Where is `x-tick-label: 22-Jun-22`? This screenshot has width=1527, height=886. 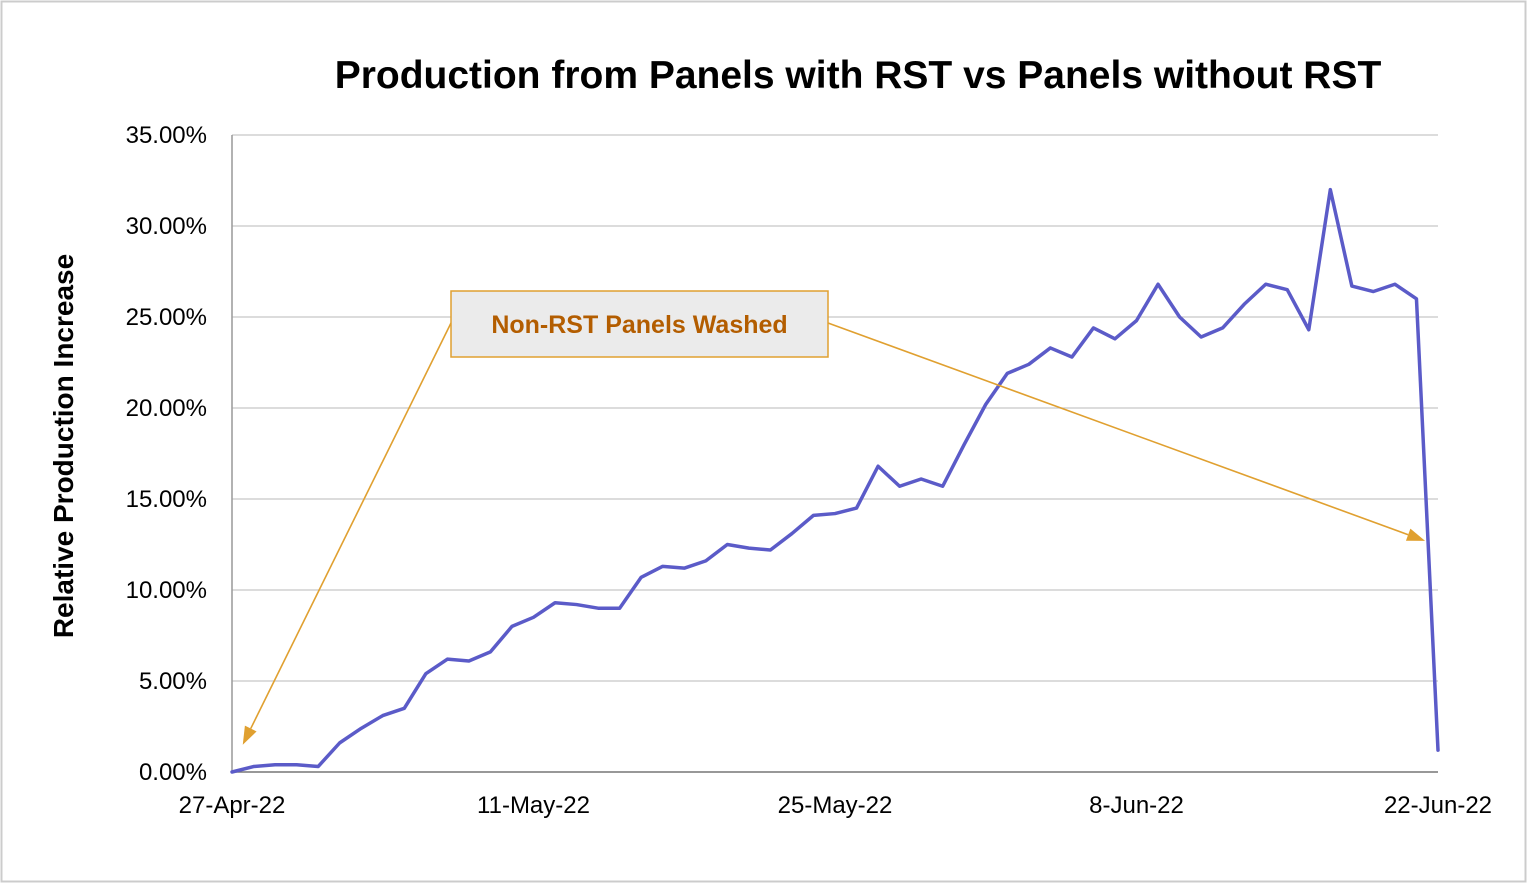 x-tick-label: 22-Jun-22 is located at coordinates (1438, 805).